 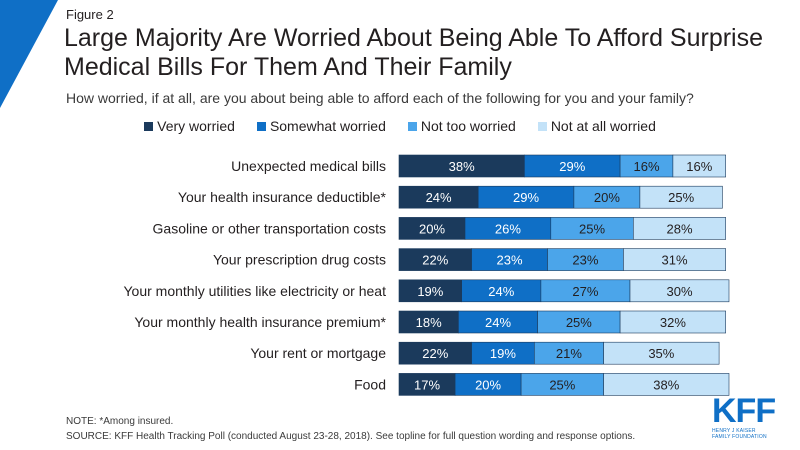 What do you see at coordinates (260, 322) in the screenshot?
I see `category-label: Your monthly health insurance premium*` at bounding box center [260, 322].